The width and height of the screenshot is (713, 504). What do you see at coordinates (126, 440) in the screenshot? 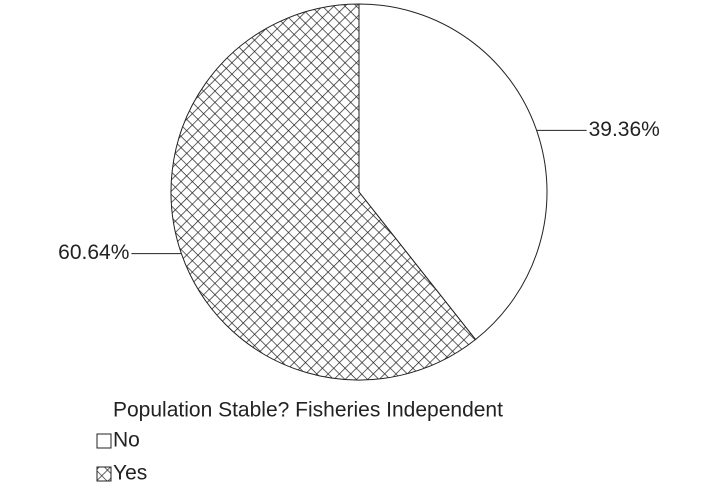
I see `legend-label: No` at bounding box center [126, 440].